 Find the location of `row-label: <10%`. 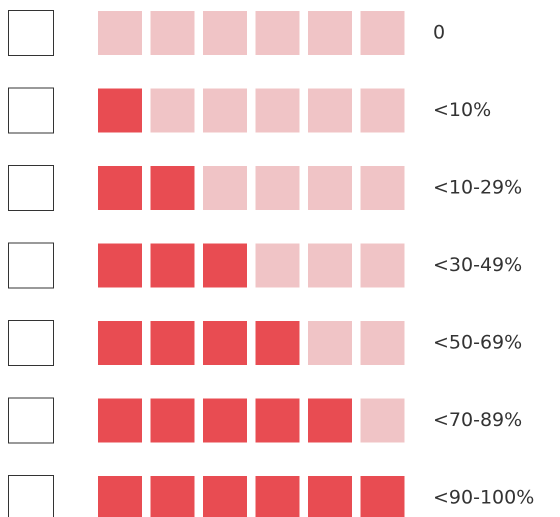

row-label: <10% is located at coordinates (462, 110).